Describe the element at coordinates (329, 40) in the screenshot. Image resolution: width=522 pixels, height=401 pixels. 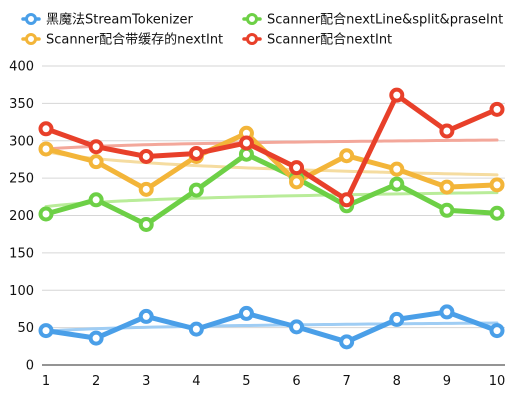
I see `legend-label: Scanner配合nextInt` at that location.